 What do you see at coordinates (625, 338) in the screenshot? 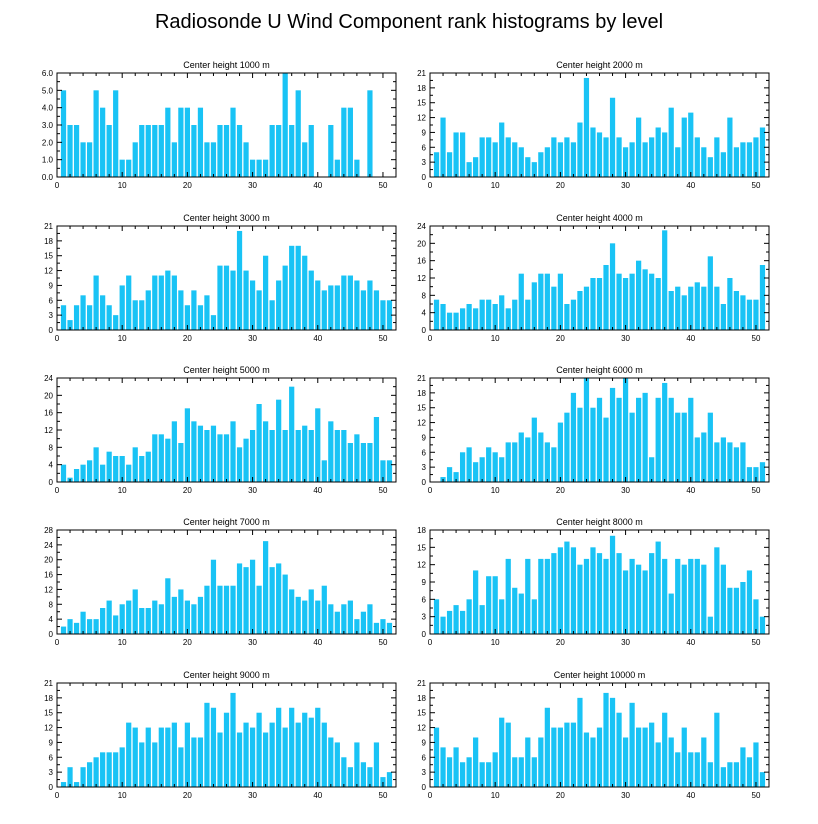
I see `x-tick-label: 30` at bounding box center [625, 338].